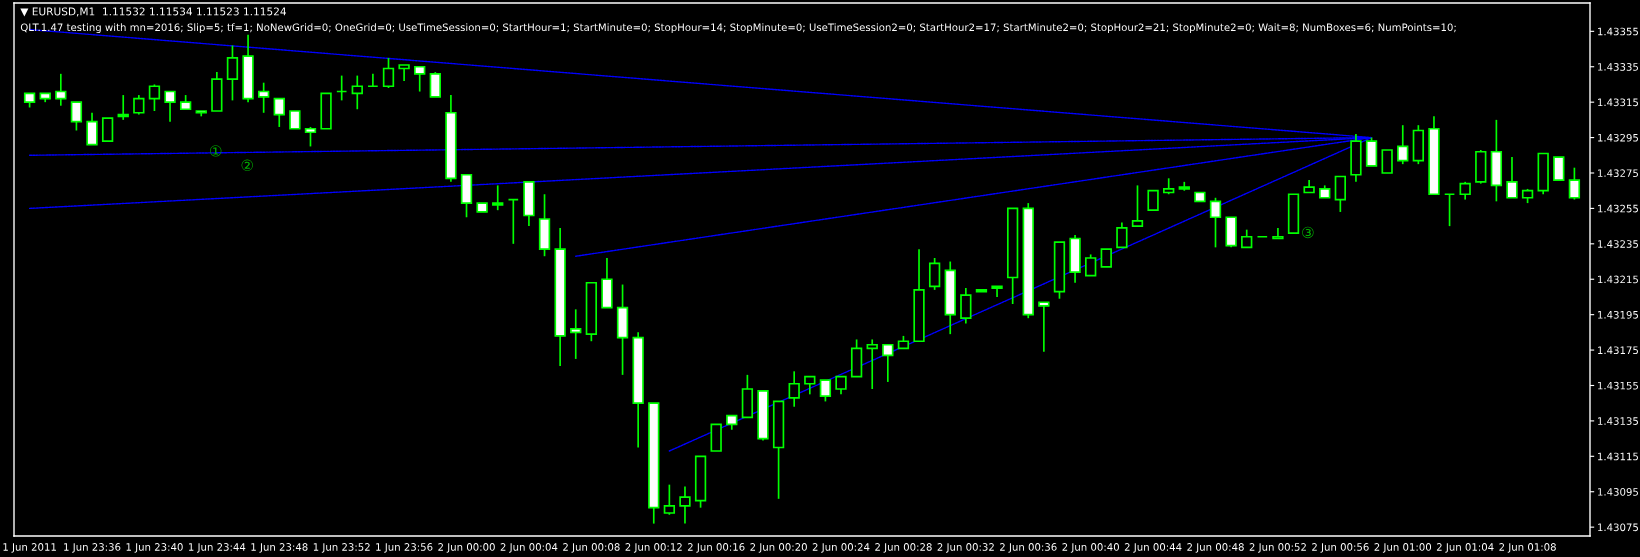 The width and height of the screenshot is (1640, 557). Describe the element at coordinates (778, 548) in the screenshot. I see `x-tick-label: 2 Jun 00:20` at that location.